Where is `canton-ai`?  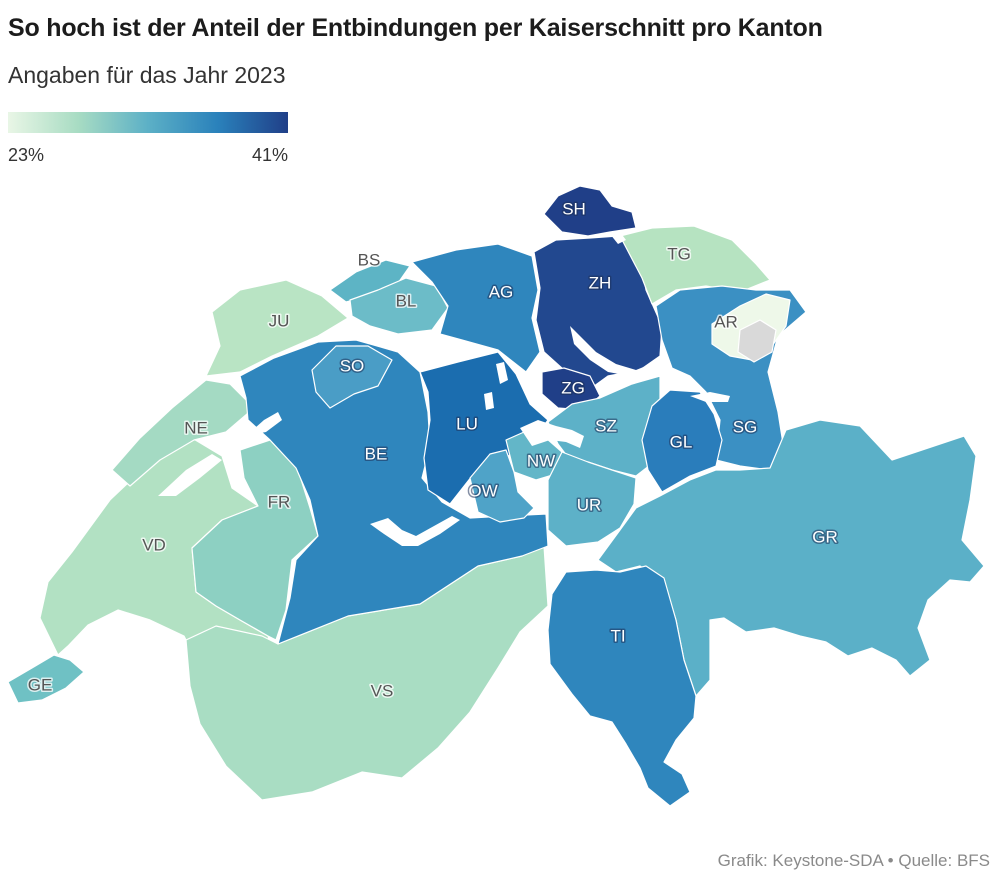 canton-ai is located at coordinates (757, 341).